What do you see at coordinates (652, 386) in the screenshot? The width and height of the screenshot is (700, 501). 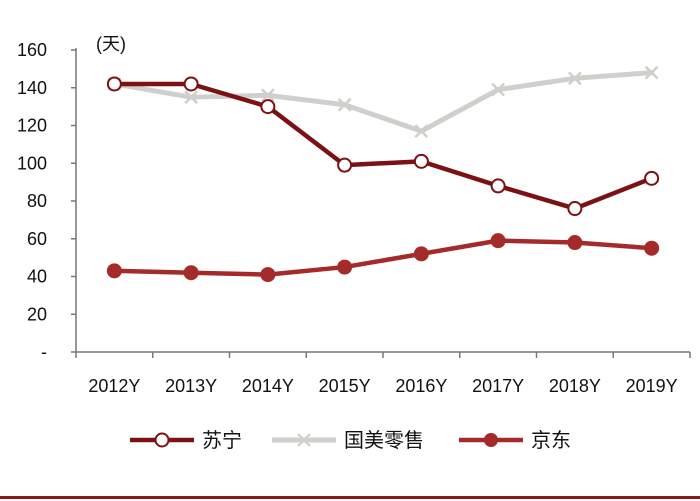 I see `x-tick-label: 2019Y` at bounding box center [652, 386].